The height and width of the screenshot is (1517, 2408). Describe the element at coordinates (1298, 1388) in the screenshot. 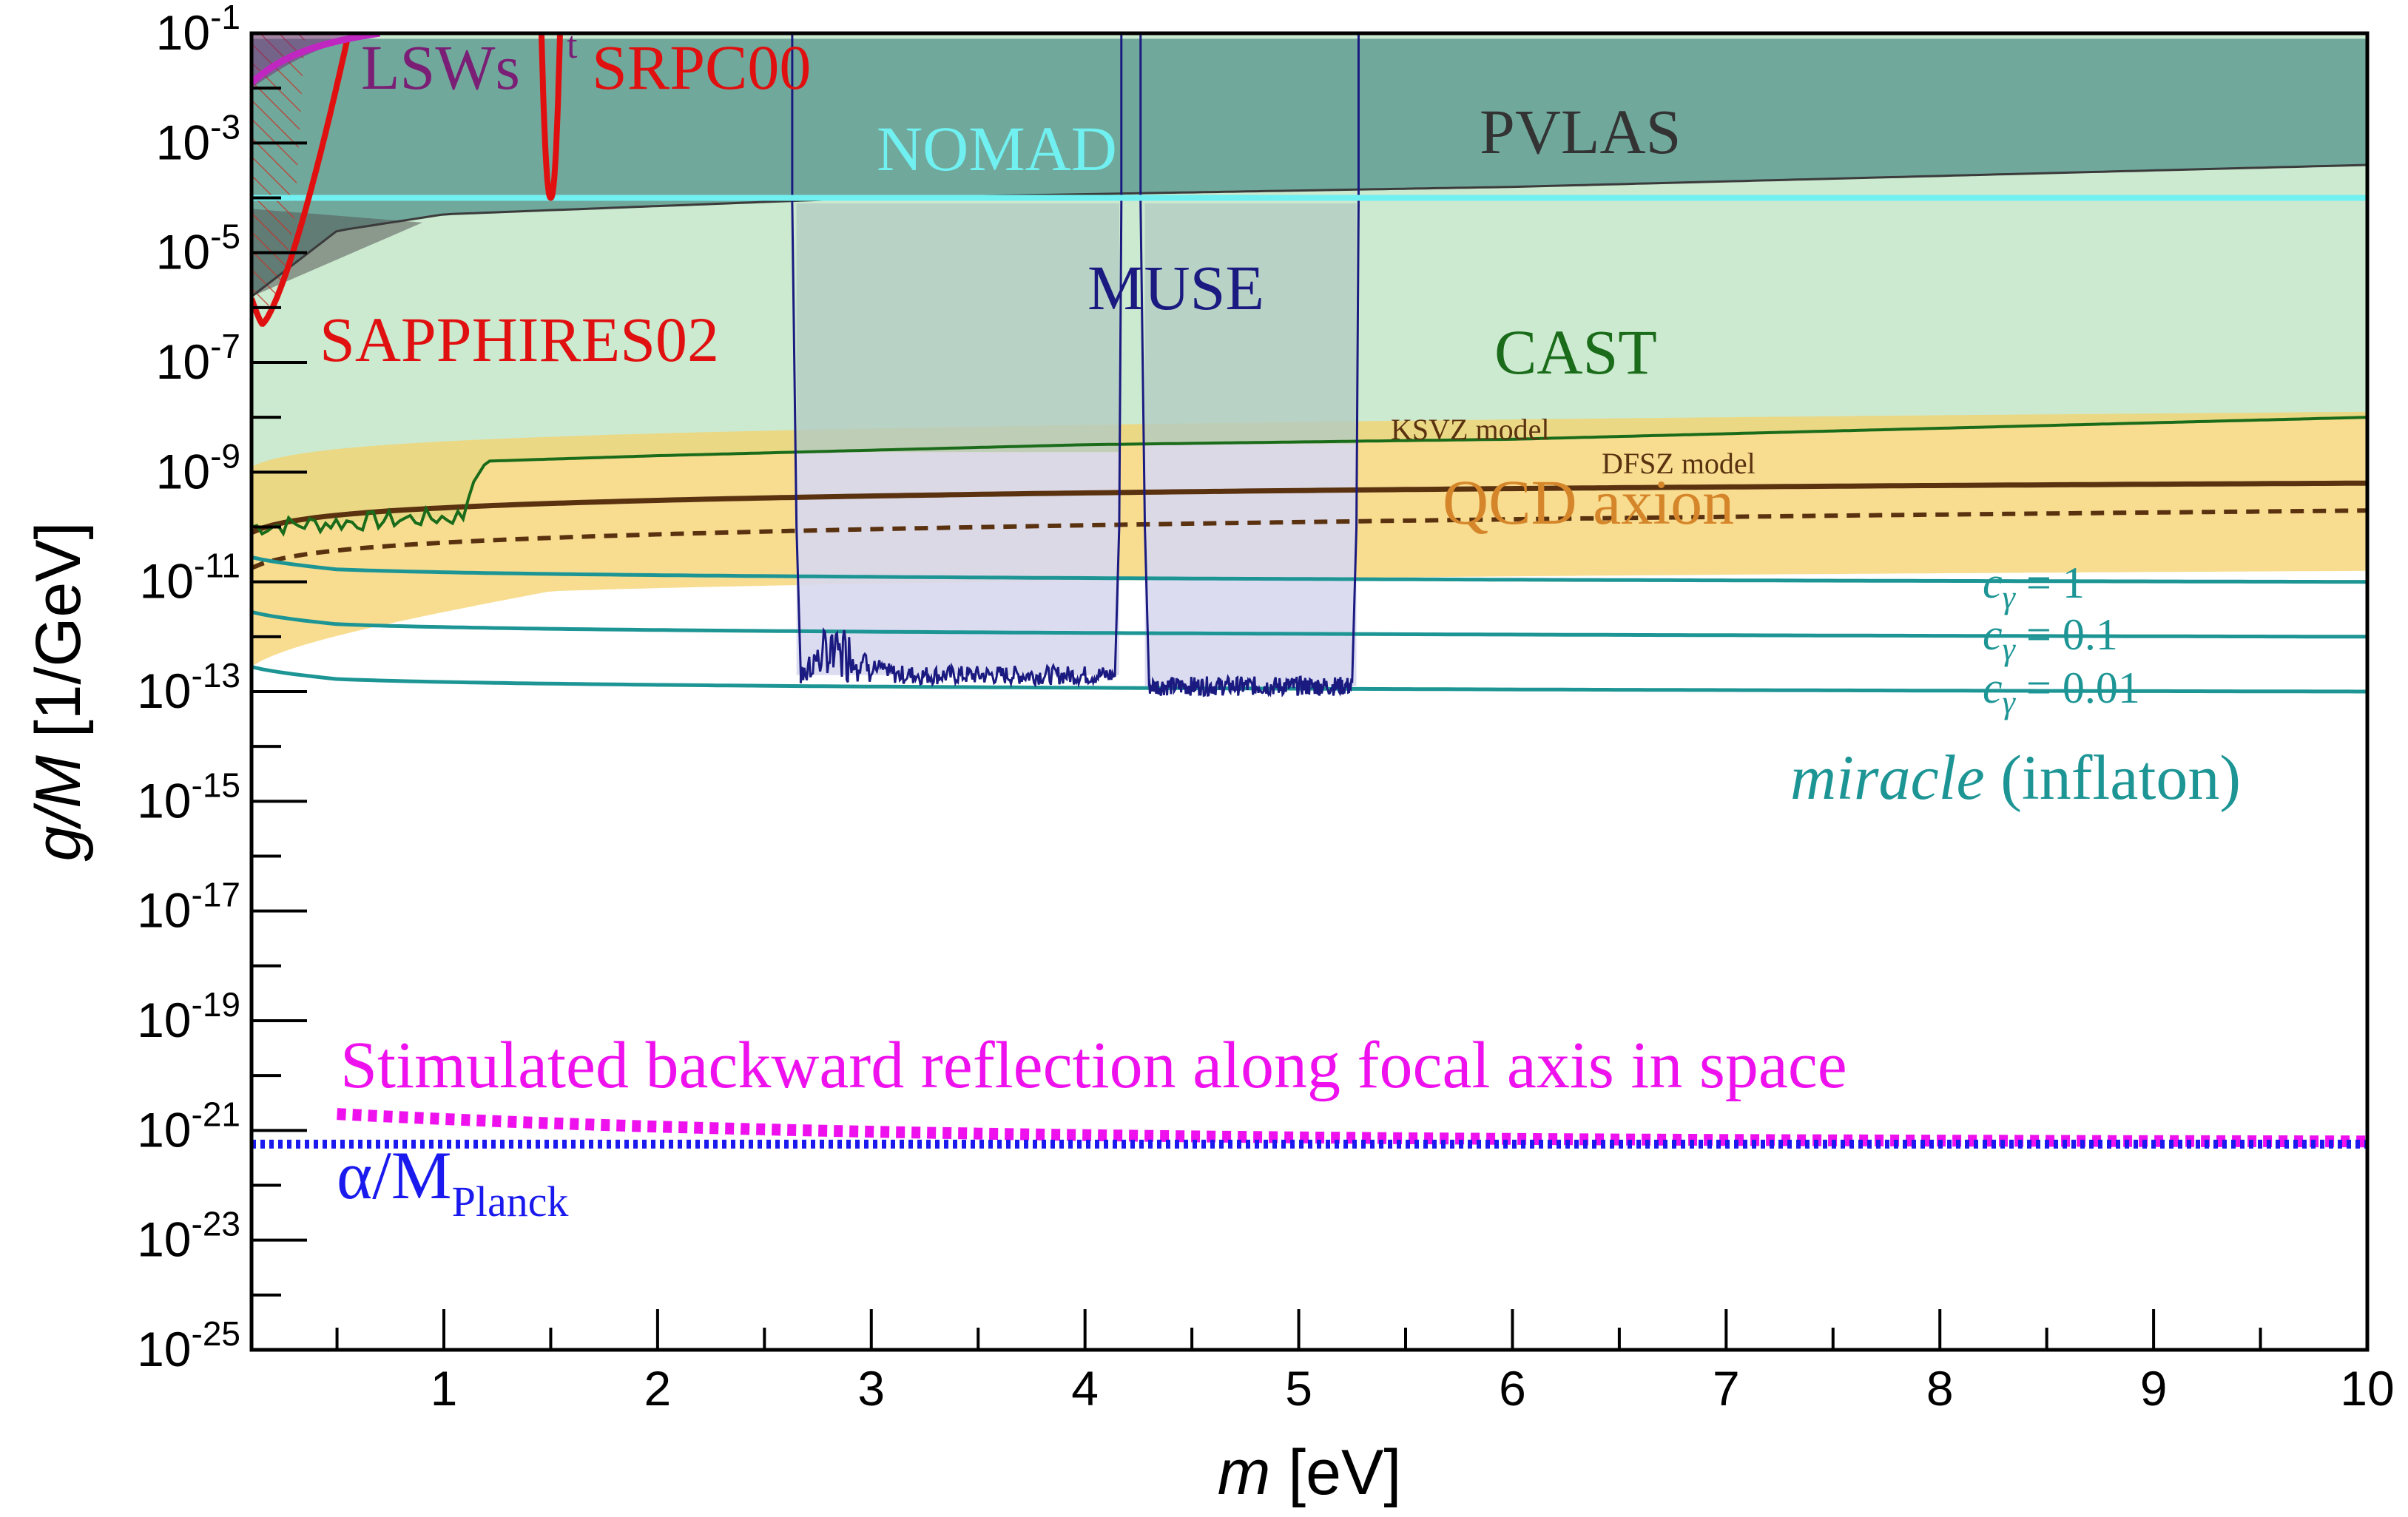

I see `x-tick-label: 5` at that location.